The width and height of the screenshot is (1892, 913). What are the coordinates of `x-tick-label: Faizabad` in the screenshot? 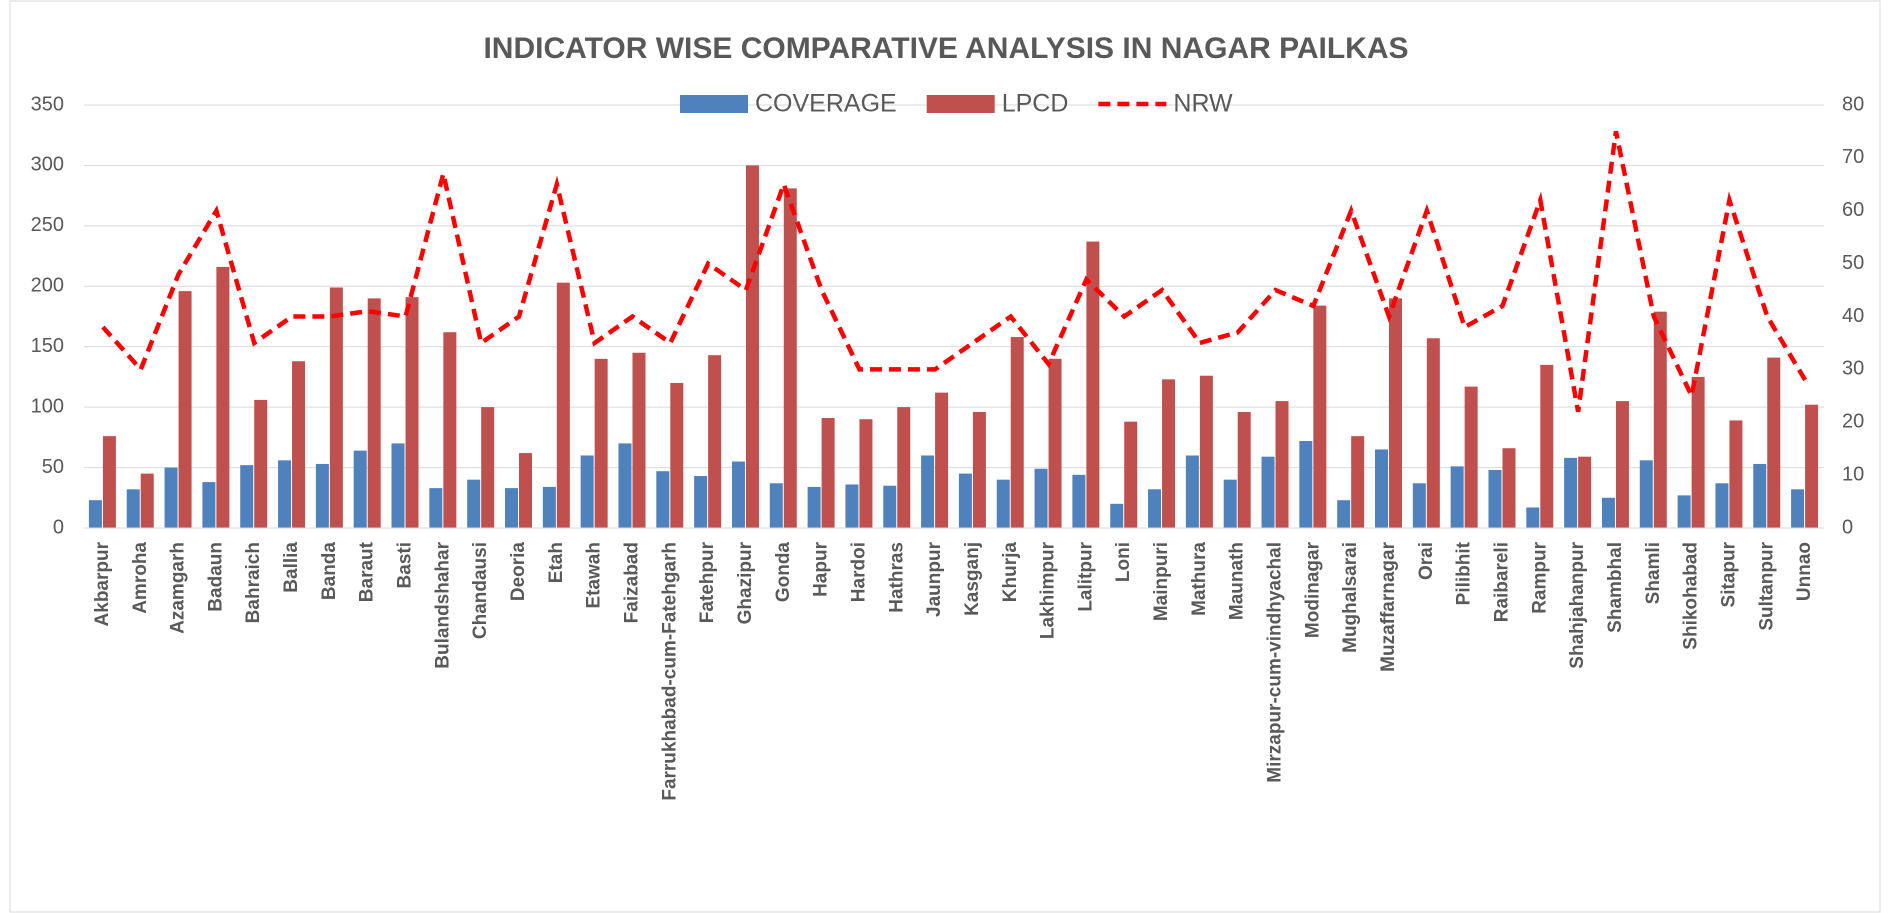 It's located at (631, 582).